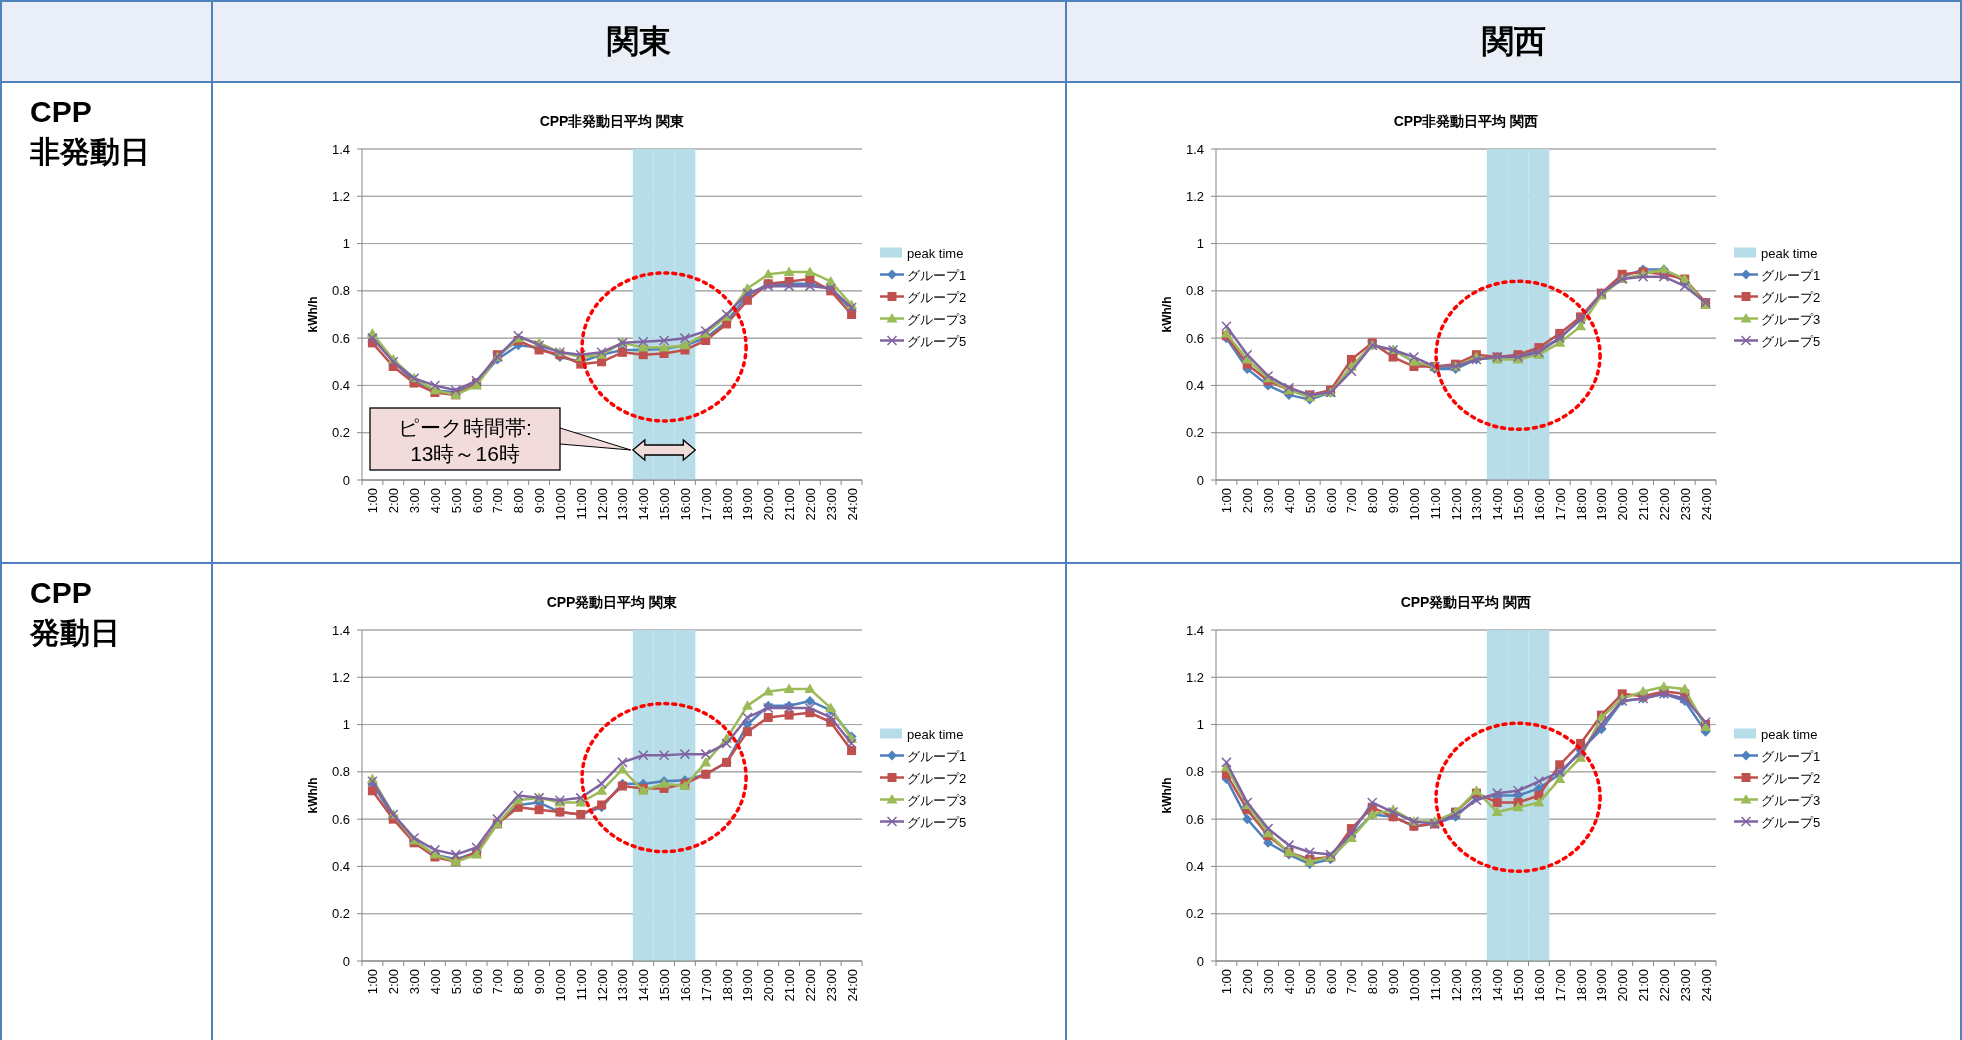  What do you see at coordinates (1466, 602) in the screenshot?
I see `chart-title: CPP発動日平均 関西` at bounding box center [1466, 602].